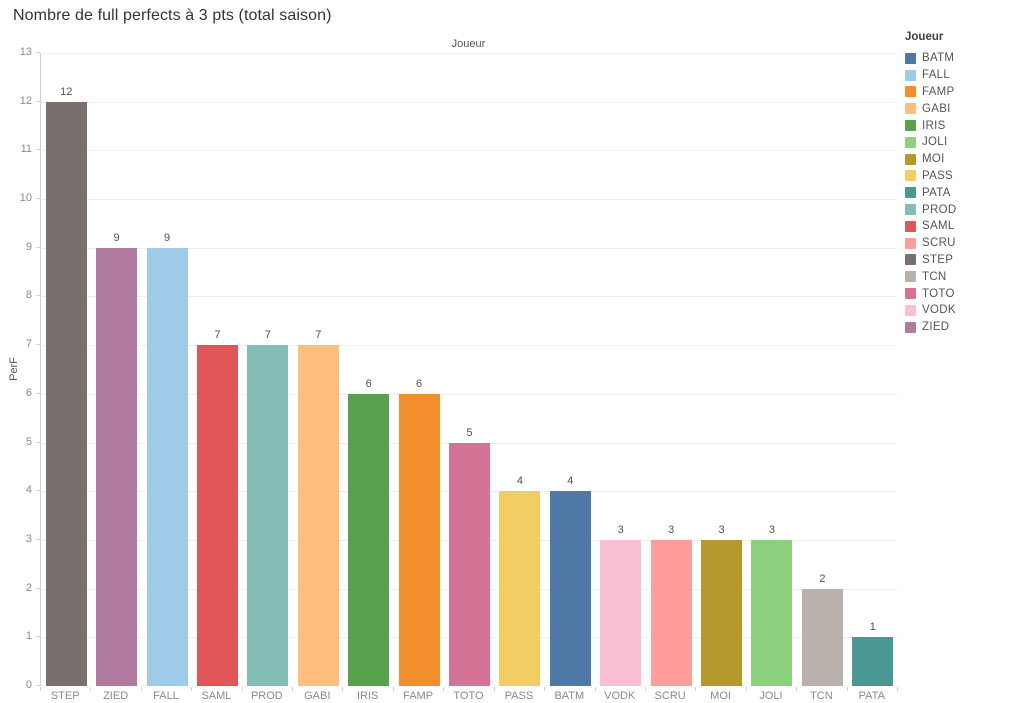  I want to click on x-tick-label-pass: PASS, so click(519, 696).